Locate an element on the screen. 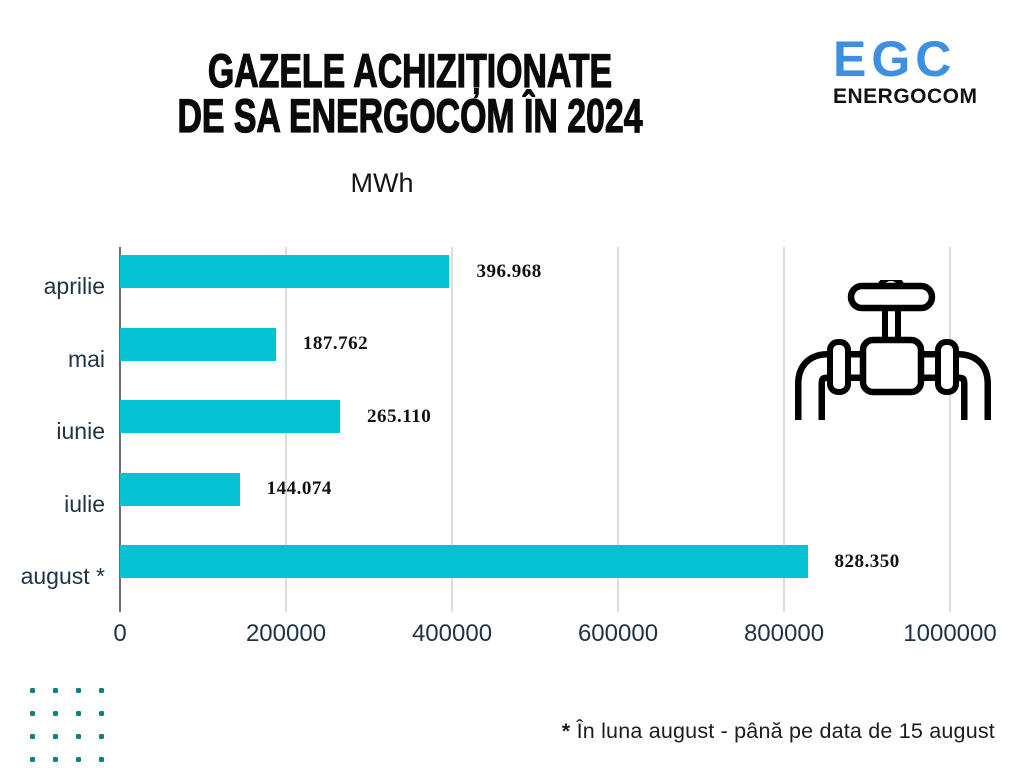 The image size is (1024, 768). category-label-iulie: iulie is located at coordinates (84, 503).